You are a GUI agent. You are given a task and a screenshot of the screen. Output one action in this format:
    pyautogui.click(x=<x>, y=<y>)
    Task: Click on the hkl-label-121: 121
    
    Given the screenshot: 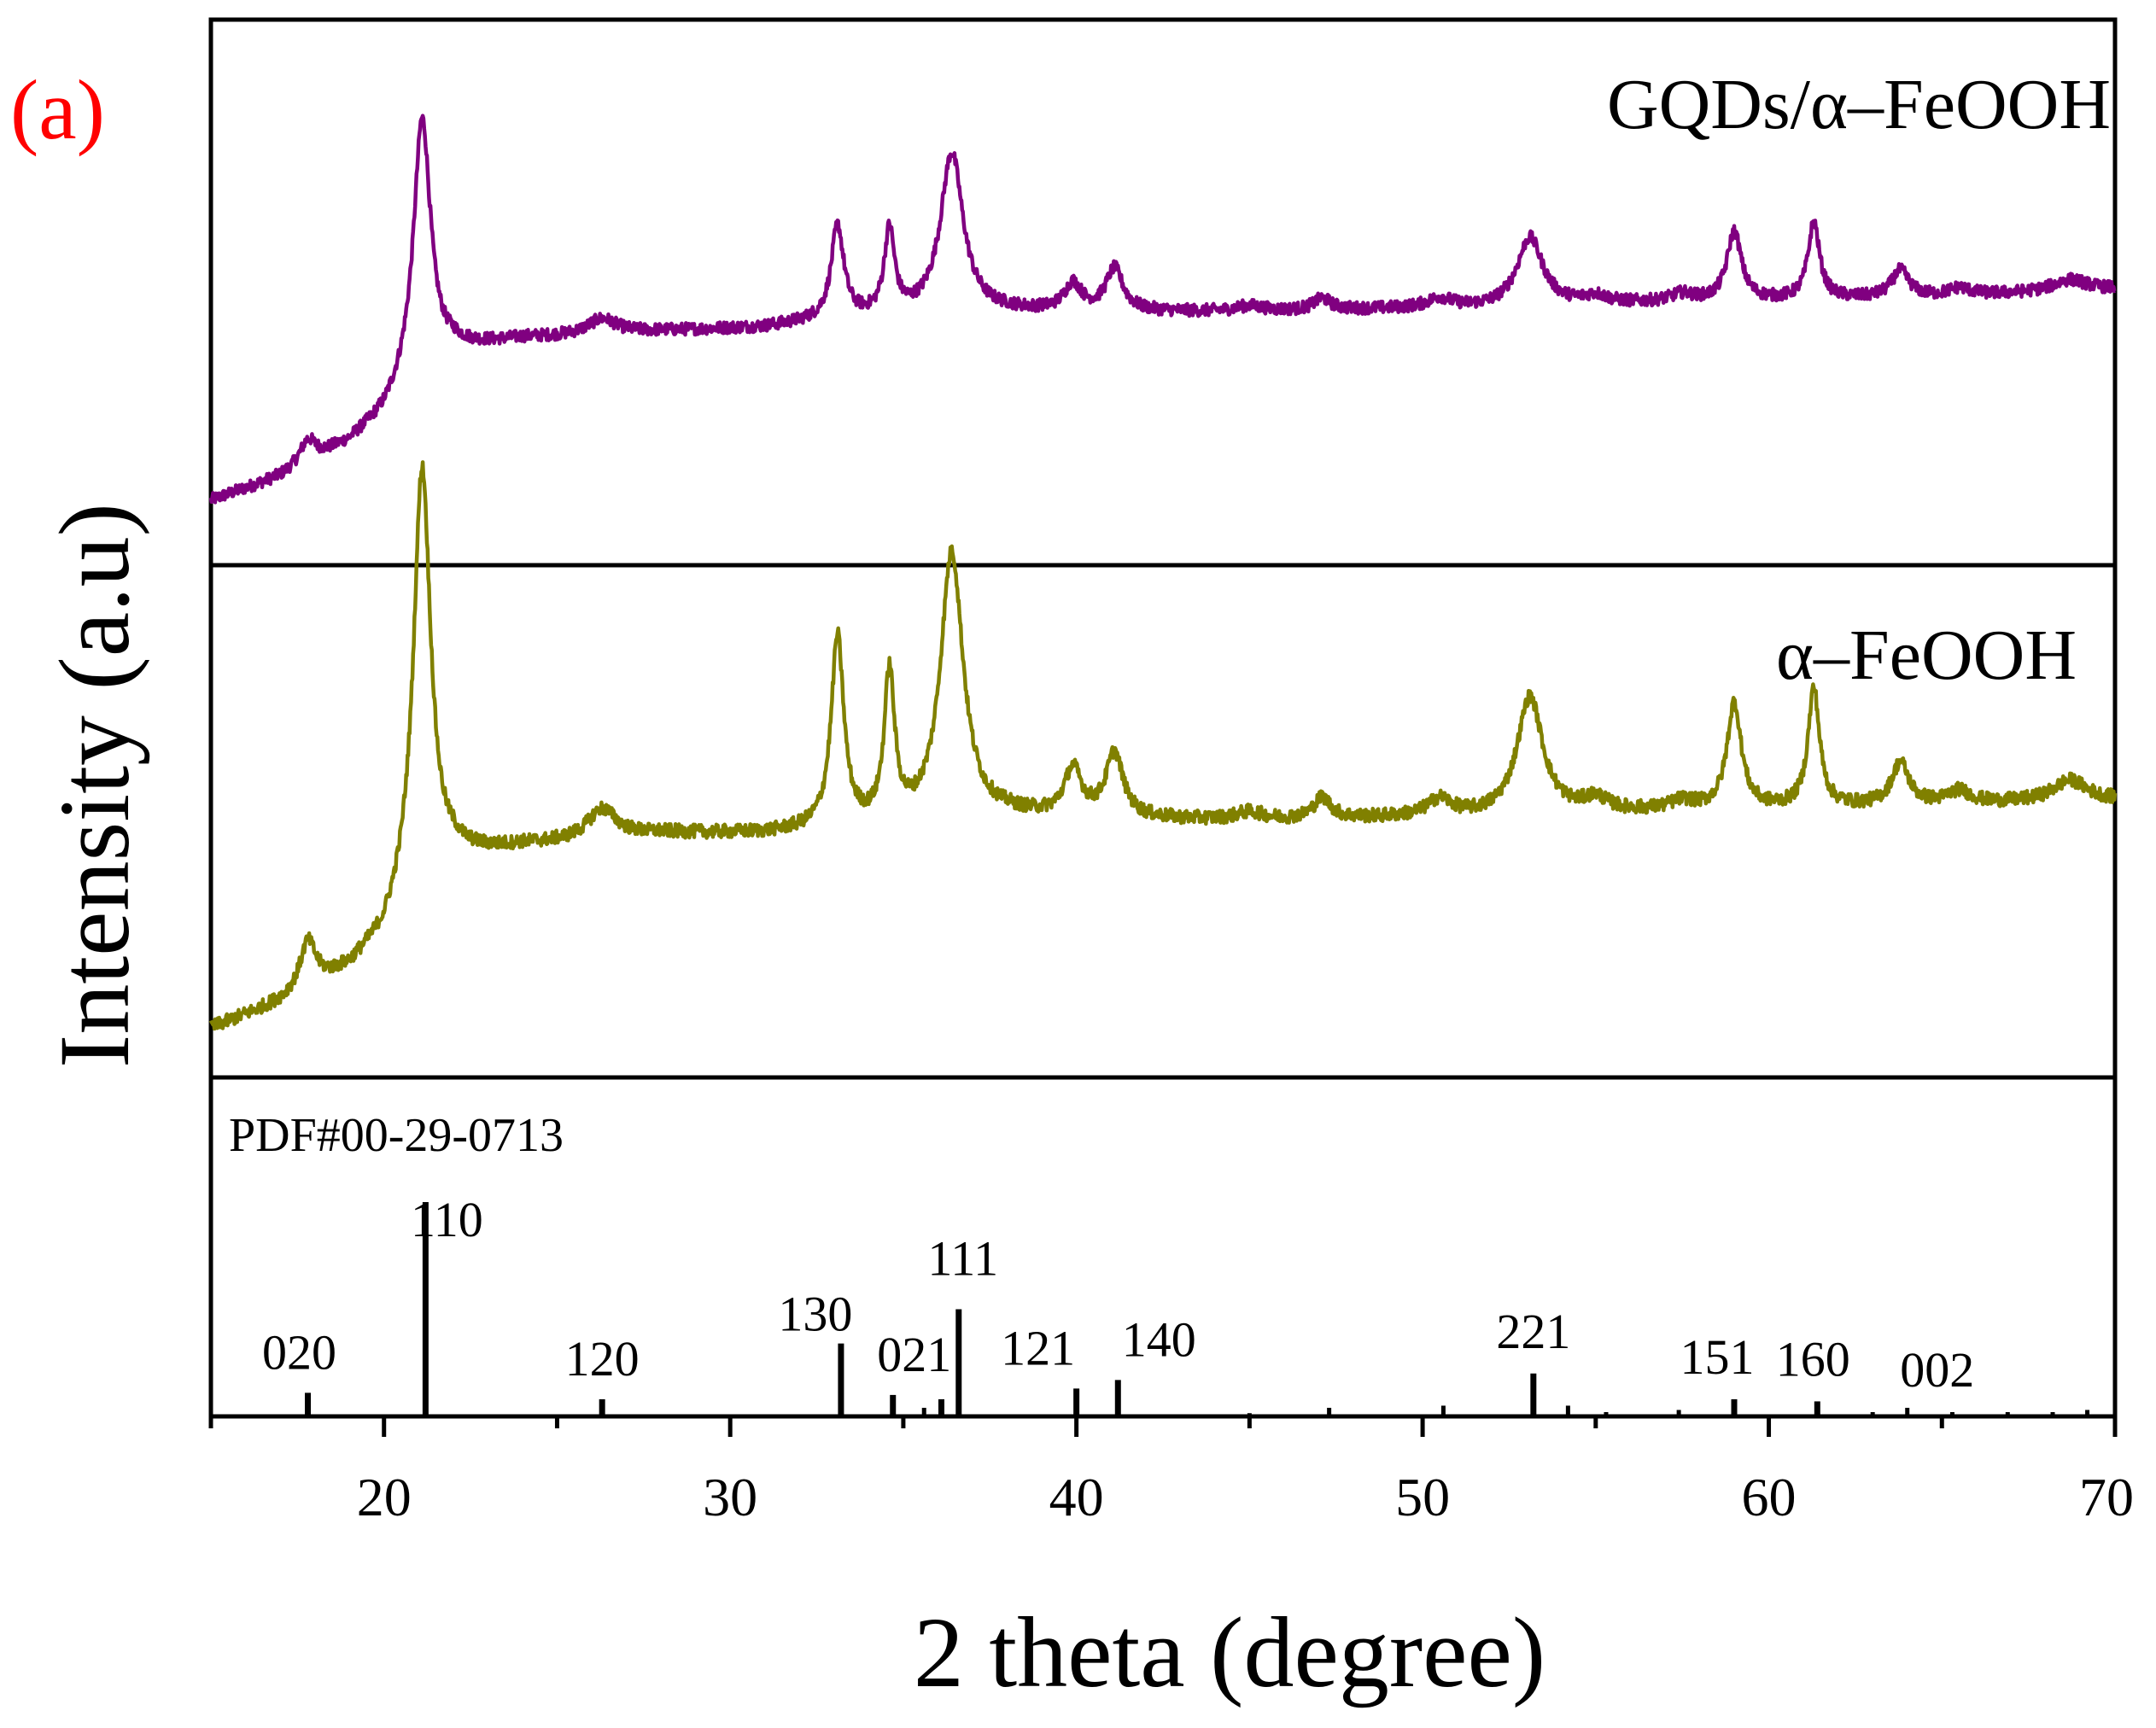 What is the action you would take?
    pyautogui.click(x=1038, y=1347)
    